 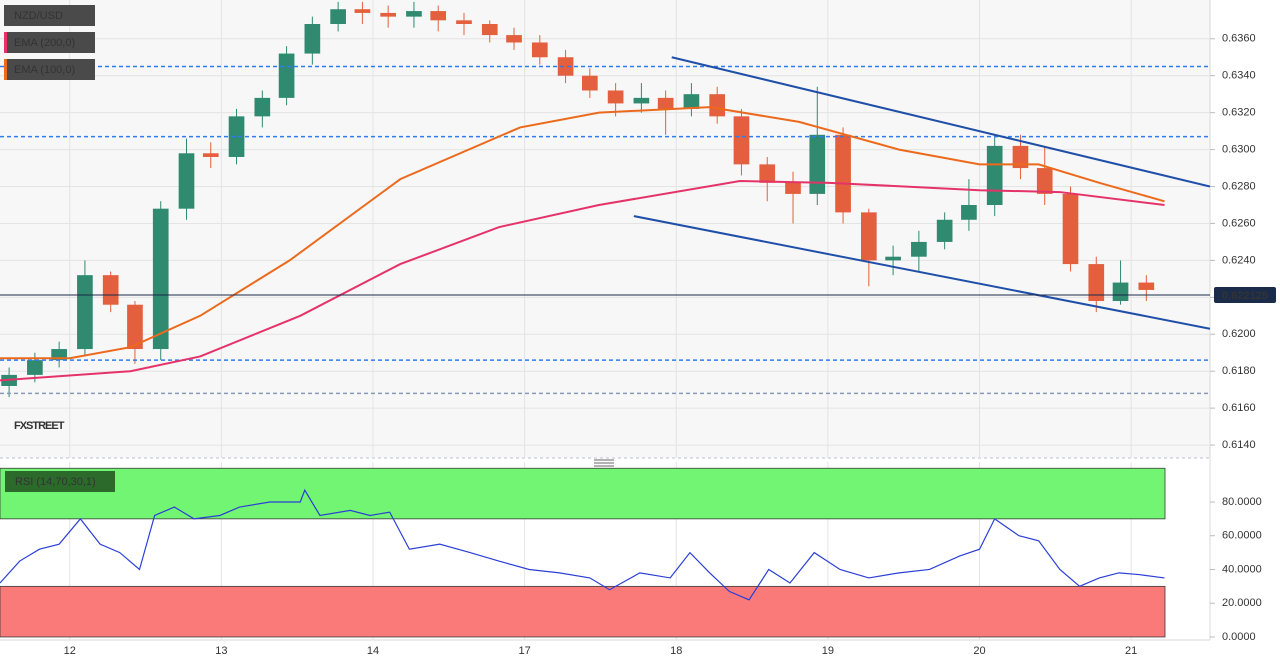 What do you see at coordinates (1239, 445) in the screenshot?
I see `y-tick-label: 0.6140` at bounding box center [1239, 445].